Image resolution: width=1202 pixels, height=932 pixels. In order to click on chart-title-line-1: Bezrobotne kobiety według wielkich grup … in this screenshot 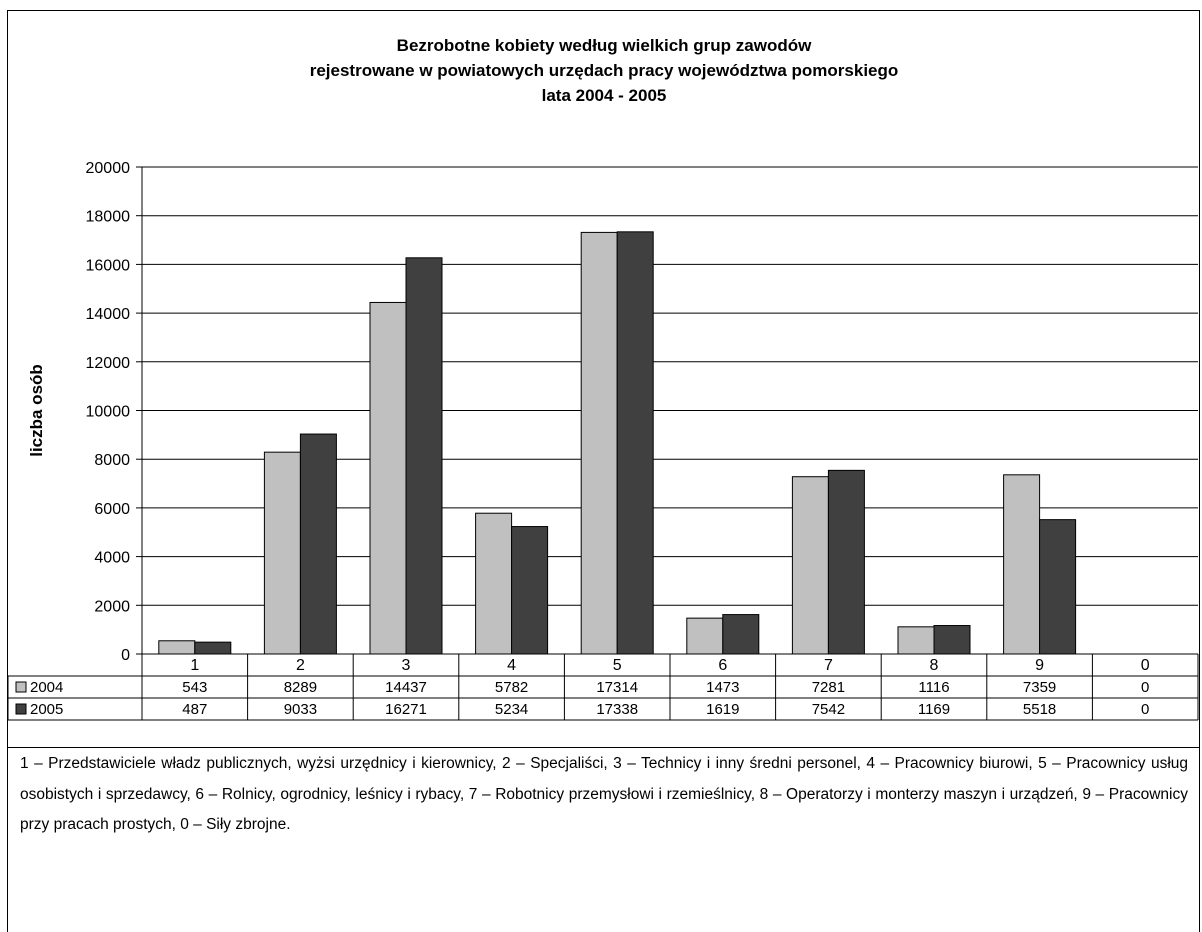, I will do `click(604, 45)`.